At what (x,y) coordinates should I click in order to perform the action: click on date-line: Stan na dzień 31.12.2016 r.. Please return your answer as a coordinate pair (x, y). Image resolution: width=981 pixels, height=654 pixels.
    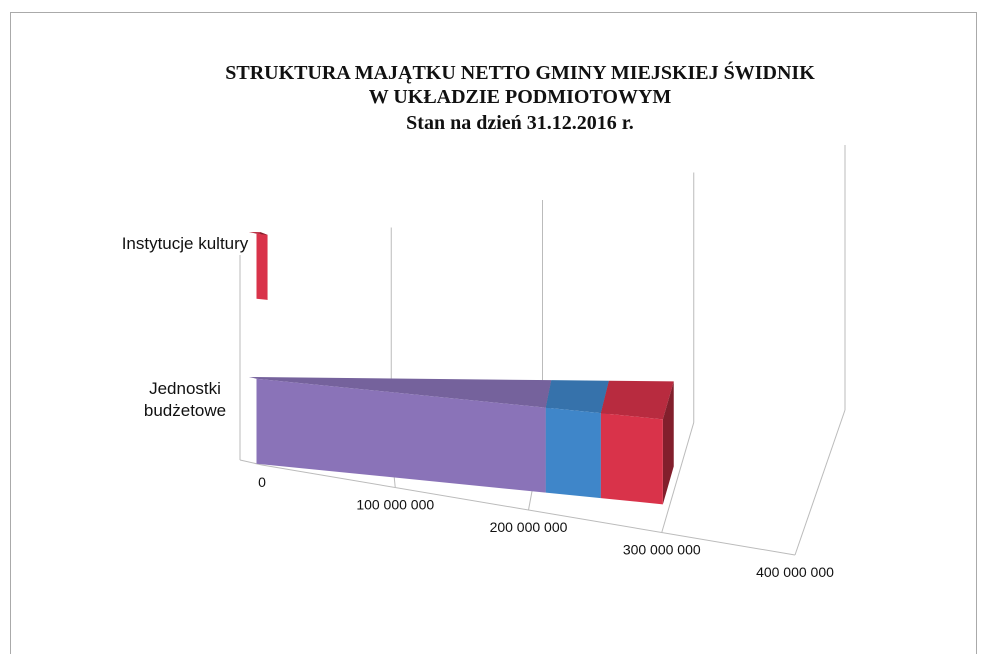
    Looking at the image, I should click on (520, 123).